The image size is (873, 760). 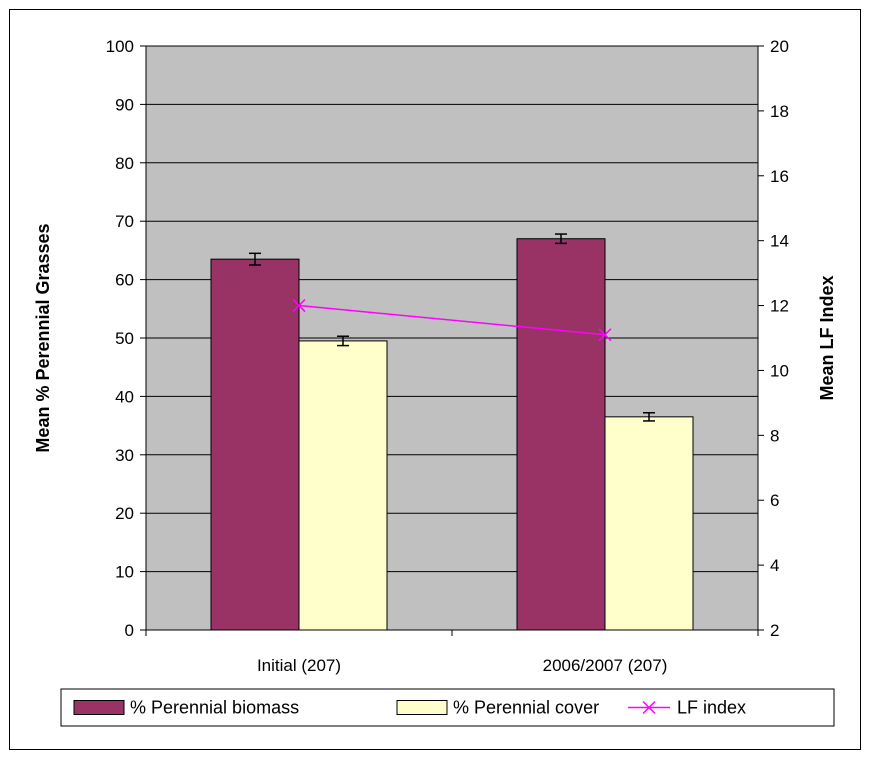 I want to click on right-tick-label: 18, so click(x=779, y=111).